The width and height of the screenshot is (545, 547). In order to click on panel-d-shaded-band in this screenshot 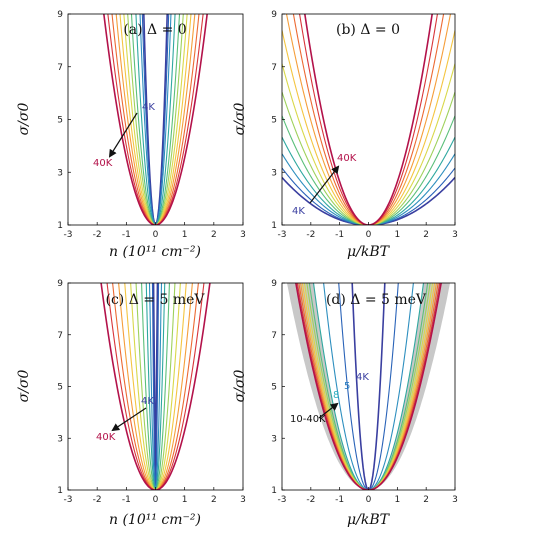, I will do `click(368, 386)`.